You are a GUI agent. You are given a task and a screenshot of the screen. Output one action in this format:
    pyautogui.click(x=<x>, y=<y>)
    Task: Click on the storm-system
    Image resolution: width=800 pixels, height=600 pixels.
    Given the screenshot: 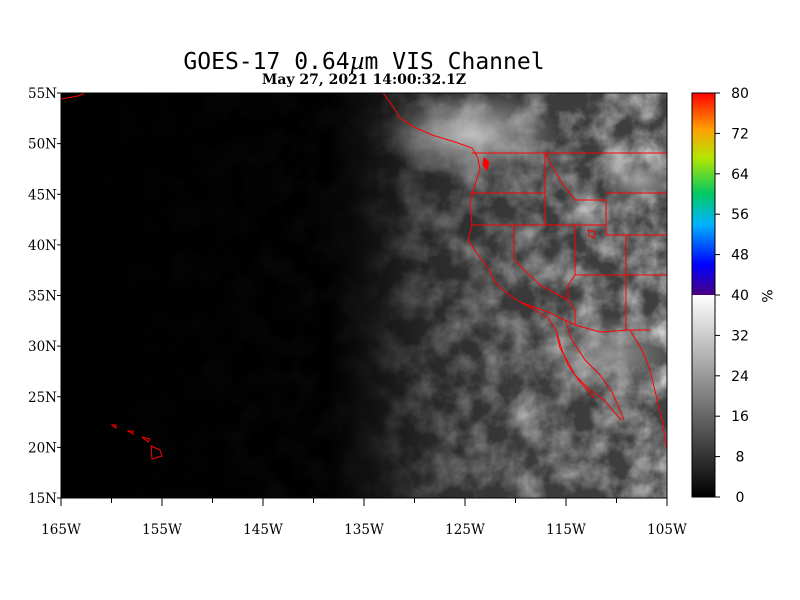 What is the action you would take?
    pyautogui.click(x=470, y=136)
    